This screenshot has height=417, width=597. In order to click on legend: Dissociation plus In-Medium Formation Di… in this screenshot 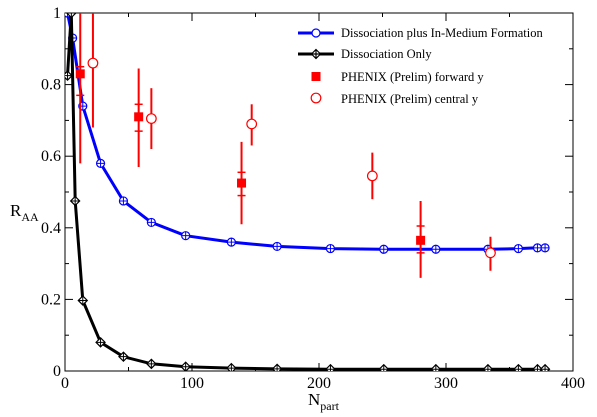, I will do `click(420, 66)`.